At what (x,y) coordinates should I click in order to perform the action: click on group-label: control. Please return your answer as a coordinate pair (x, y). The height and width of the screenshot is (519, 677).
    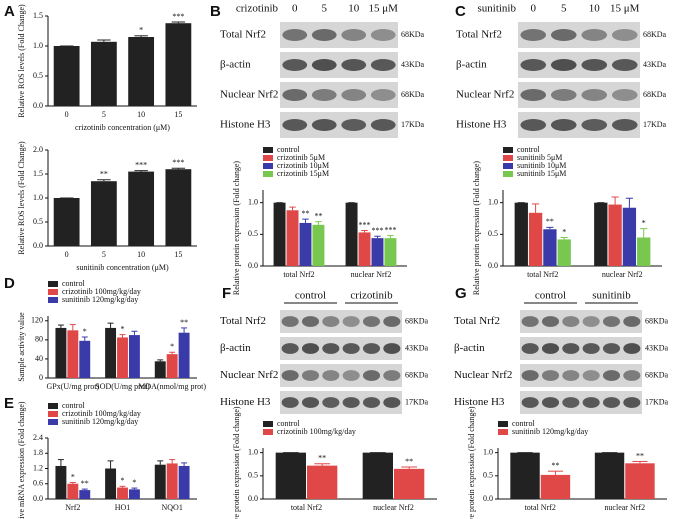
    Looking at the image, I should click on (550, 296).